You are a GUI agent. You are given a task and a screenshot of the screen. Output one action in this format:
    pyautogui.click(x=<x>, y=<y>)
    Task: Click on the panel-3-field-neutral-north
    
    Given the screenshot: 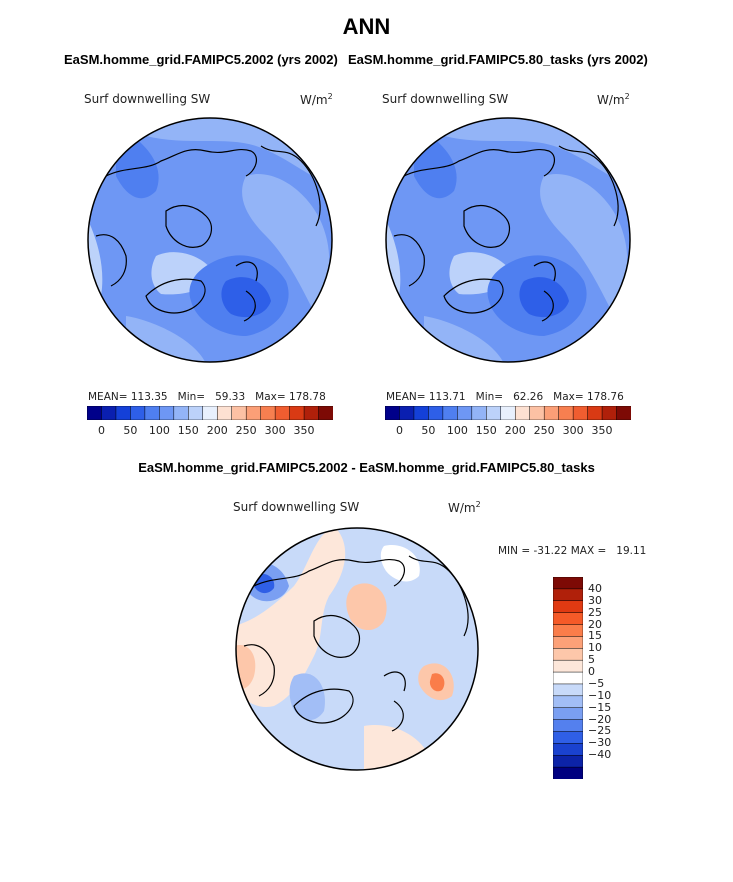 What is the action you would take?
    pyautogui.click(x=400, y=563)
    